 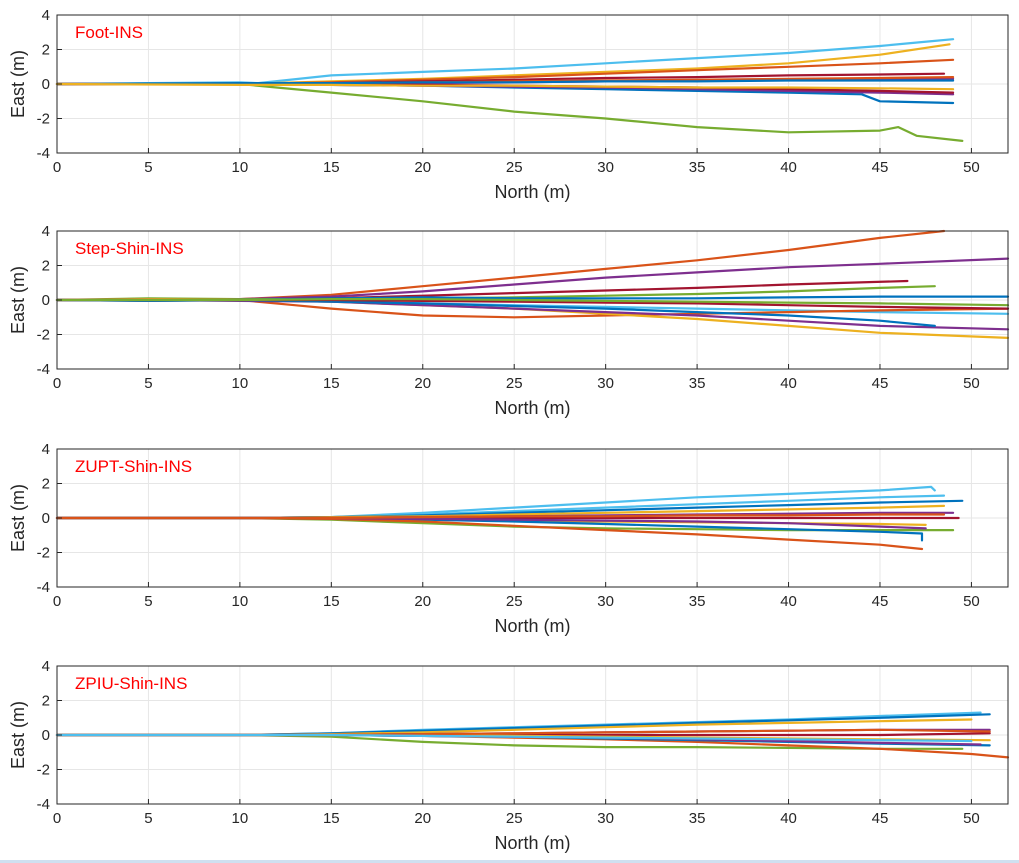 What do you see at coordinates (109, 32) in the screenshot?
I see `panel-title: Foot-INS` at bounding box center [109, 32].